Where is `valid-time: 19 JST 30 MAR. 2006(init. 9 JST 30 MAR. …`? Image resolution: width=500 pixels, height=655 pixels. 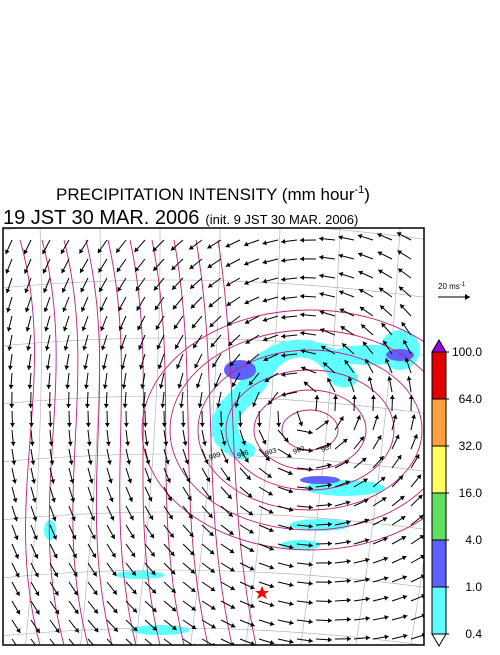 valid-time: 19 JST 30 MAR. 2006(init. 9 JST 30 MAR. … is located at coordinates (180, 218).